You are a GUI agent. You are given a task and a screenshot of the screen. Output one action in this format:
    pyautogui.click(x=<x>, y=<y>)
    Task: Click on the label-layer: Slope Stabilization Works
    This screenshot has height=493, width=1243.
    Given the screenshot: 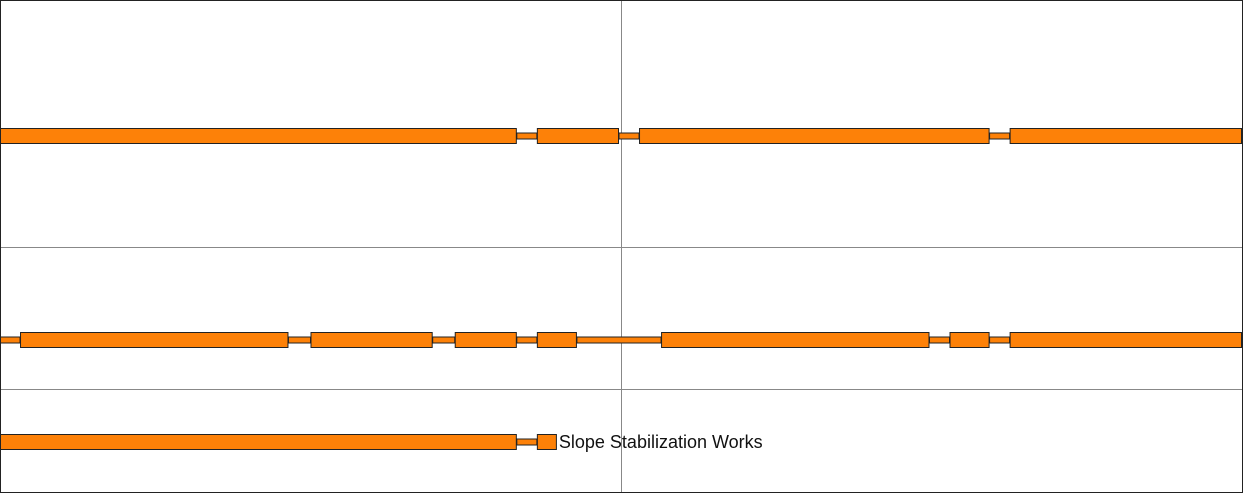 What is the action you would take?
    pyautogui.click(x=661, y=442)
    